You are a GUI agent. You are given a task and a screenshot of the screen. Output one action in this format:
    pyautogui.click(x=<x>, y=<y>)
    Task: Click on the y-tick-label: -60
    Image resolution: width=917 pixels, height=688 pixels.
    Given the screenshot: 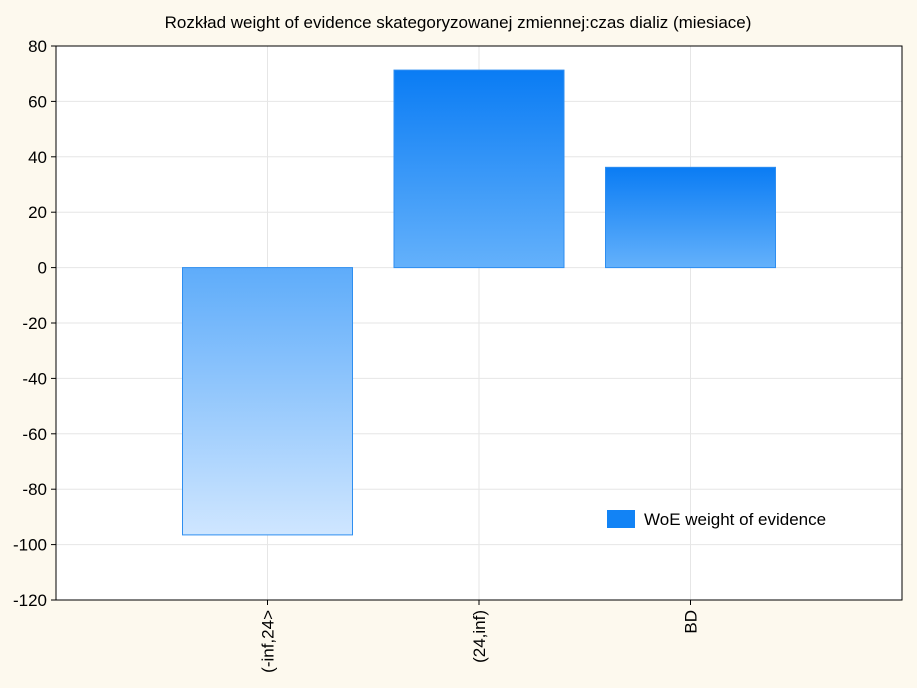 What is the action you would take?
    pyautogui.click(x=34, y=434)
    